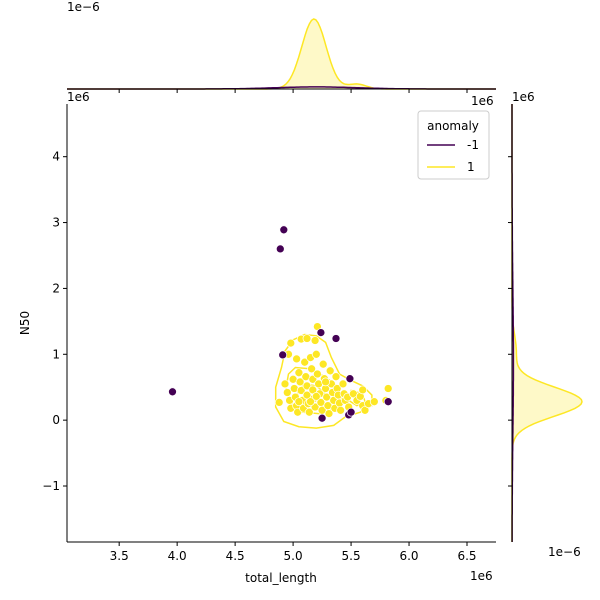 The height and width of the screenshot is (600, 600). What do you see at coordinates (83, 7) in the screenshot?
I see `marginal-top-offset-label: 1e−6` at bounding box center [83, 7].